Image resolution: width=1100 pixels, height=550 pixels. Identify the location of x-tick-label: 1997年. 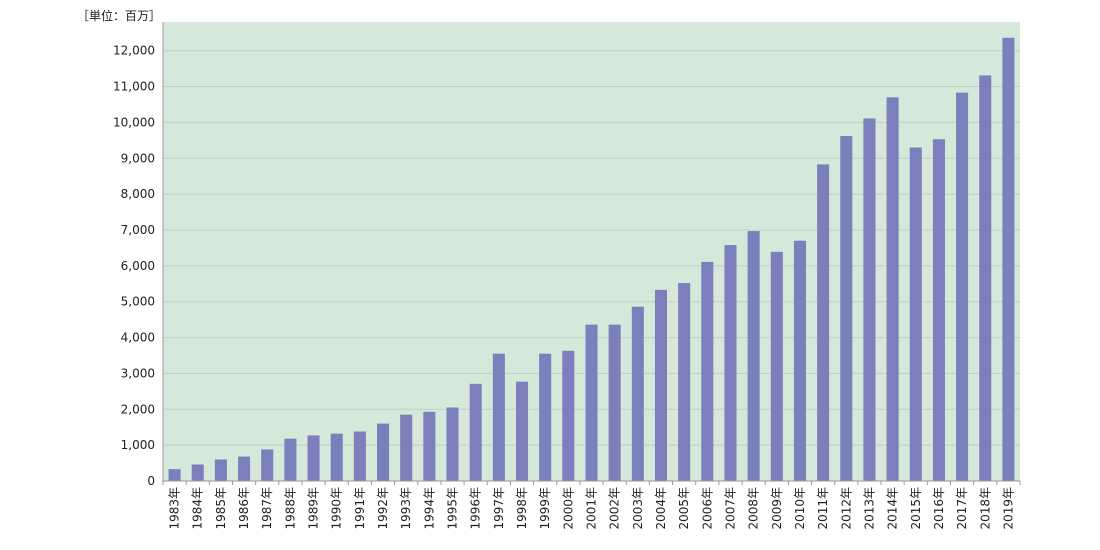
(499, 508).